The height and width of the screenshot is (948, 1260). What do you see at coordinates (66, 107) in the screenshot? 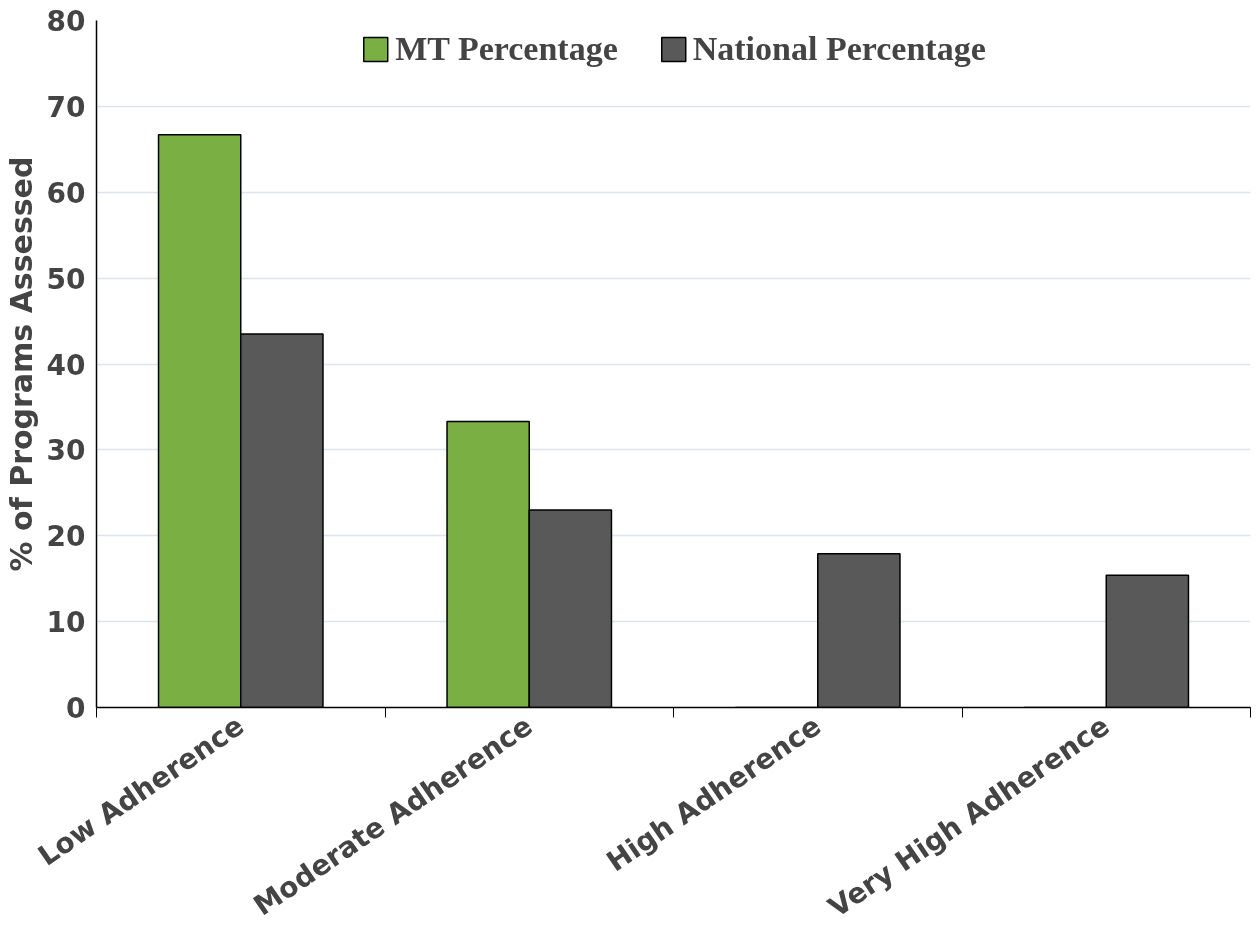
I see `y-tick-label: 70` at bounding box center [66, 107].